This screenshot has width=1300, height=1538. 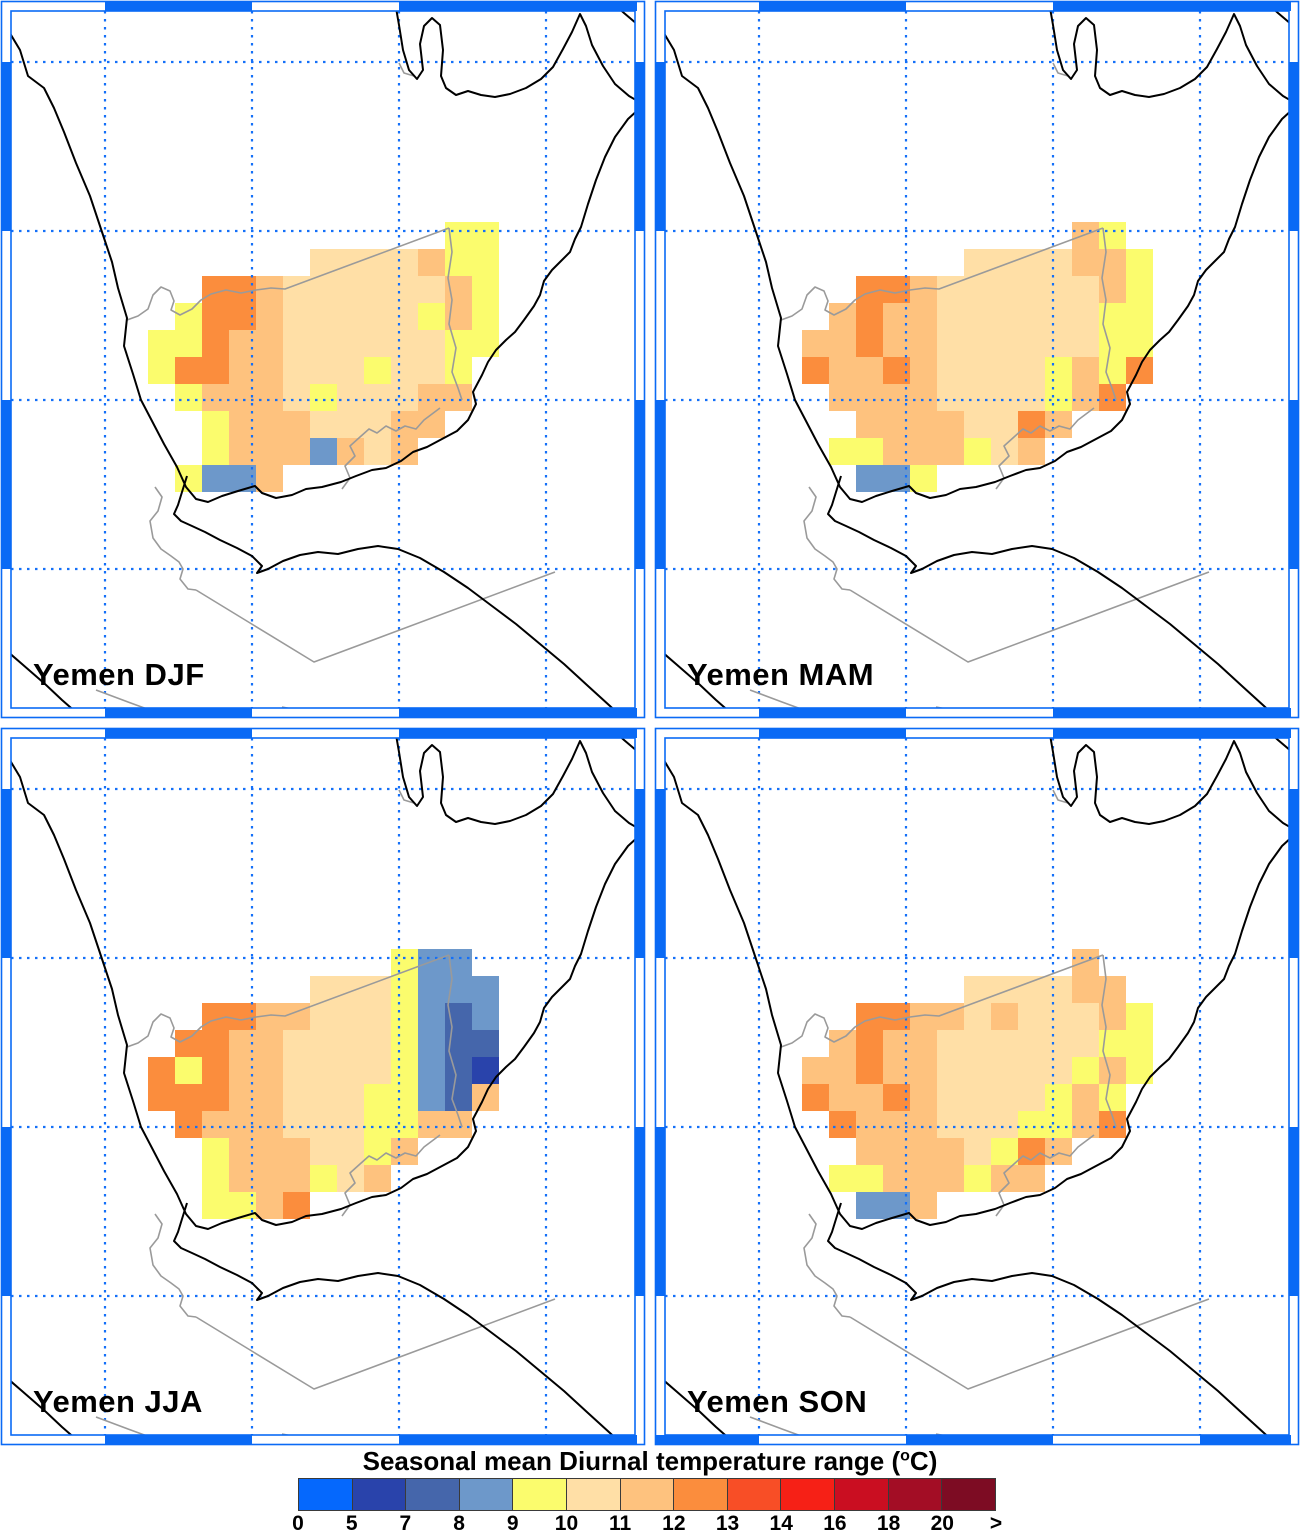 What do you see at coordinates (650, 1525) in the screenshot?
I see `colorbar-tick-labels: 0 5 7 8 9 10 11 12 13 14 16 18 20 >` at bounding box center [650, 1525].